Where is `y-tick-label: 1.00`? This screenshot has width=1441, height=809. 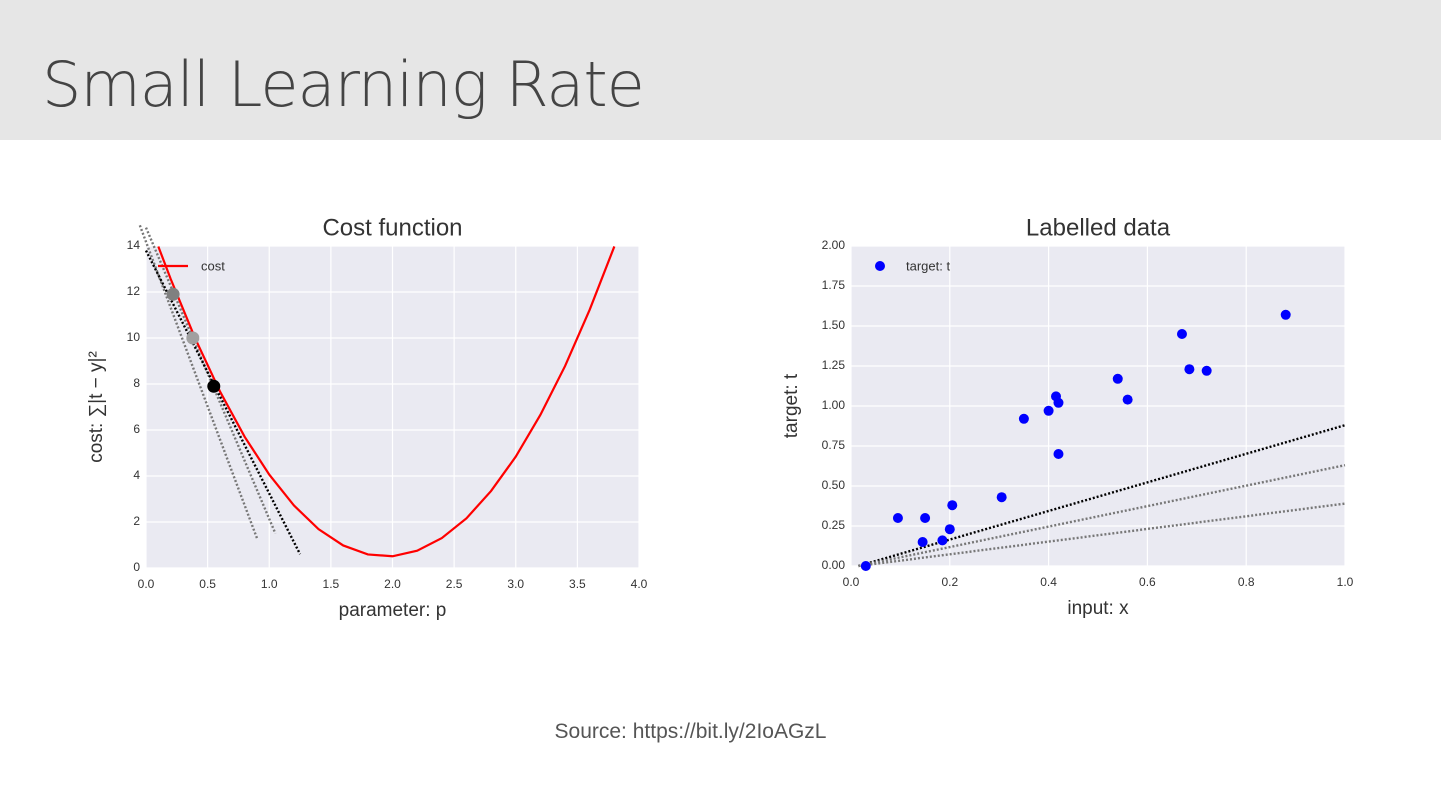 y-tick-label: 1.00 is located at coordinates (834, 405).